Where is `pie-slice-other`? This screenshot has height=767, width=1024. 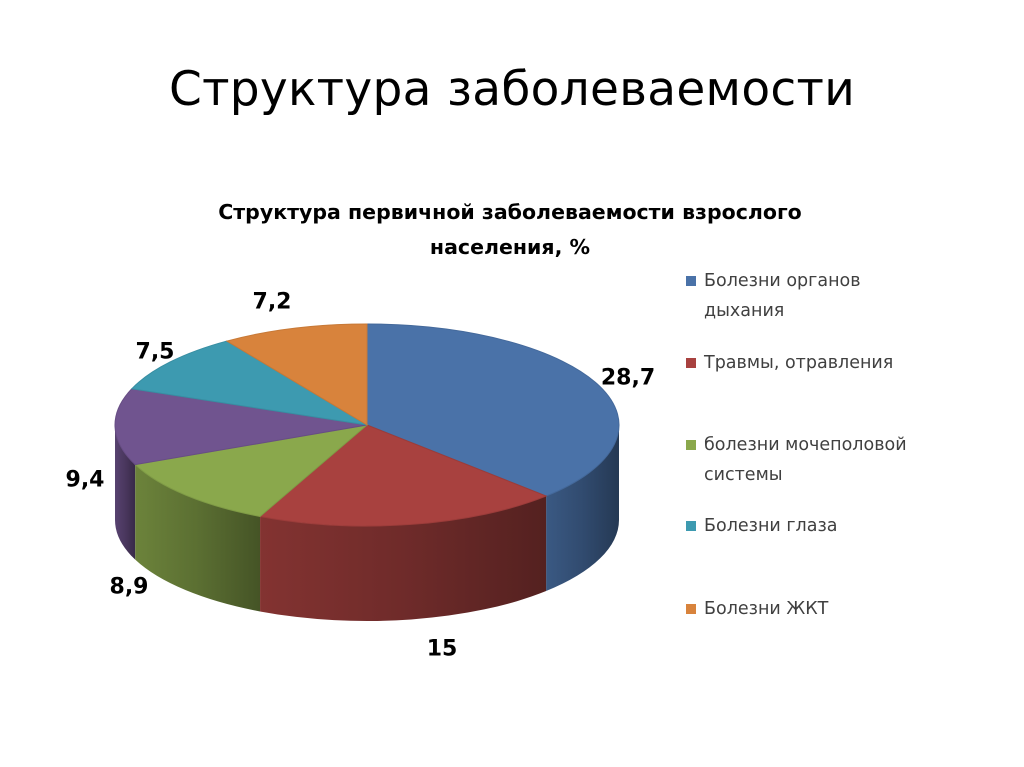 pie-slice-other is located at coordinates (296, 374).